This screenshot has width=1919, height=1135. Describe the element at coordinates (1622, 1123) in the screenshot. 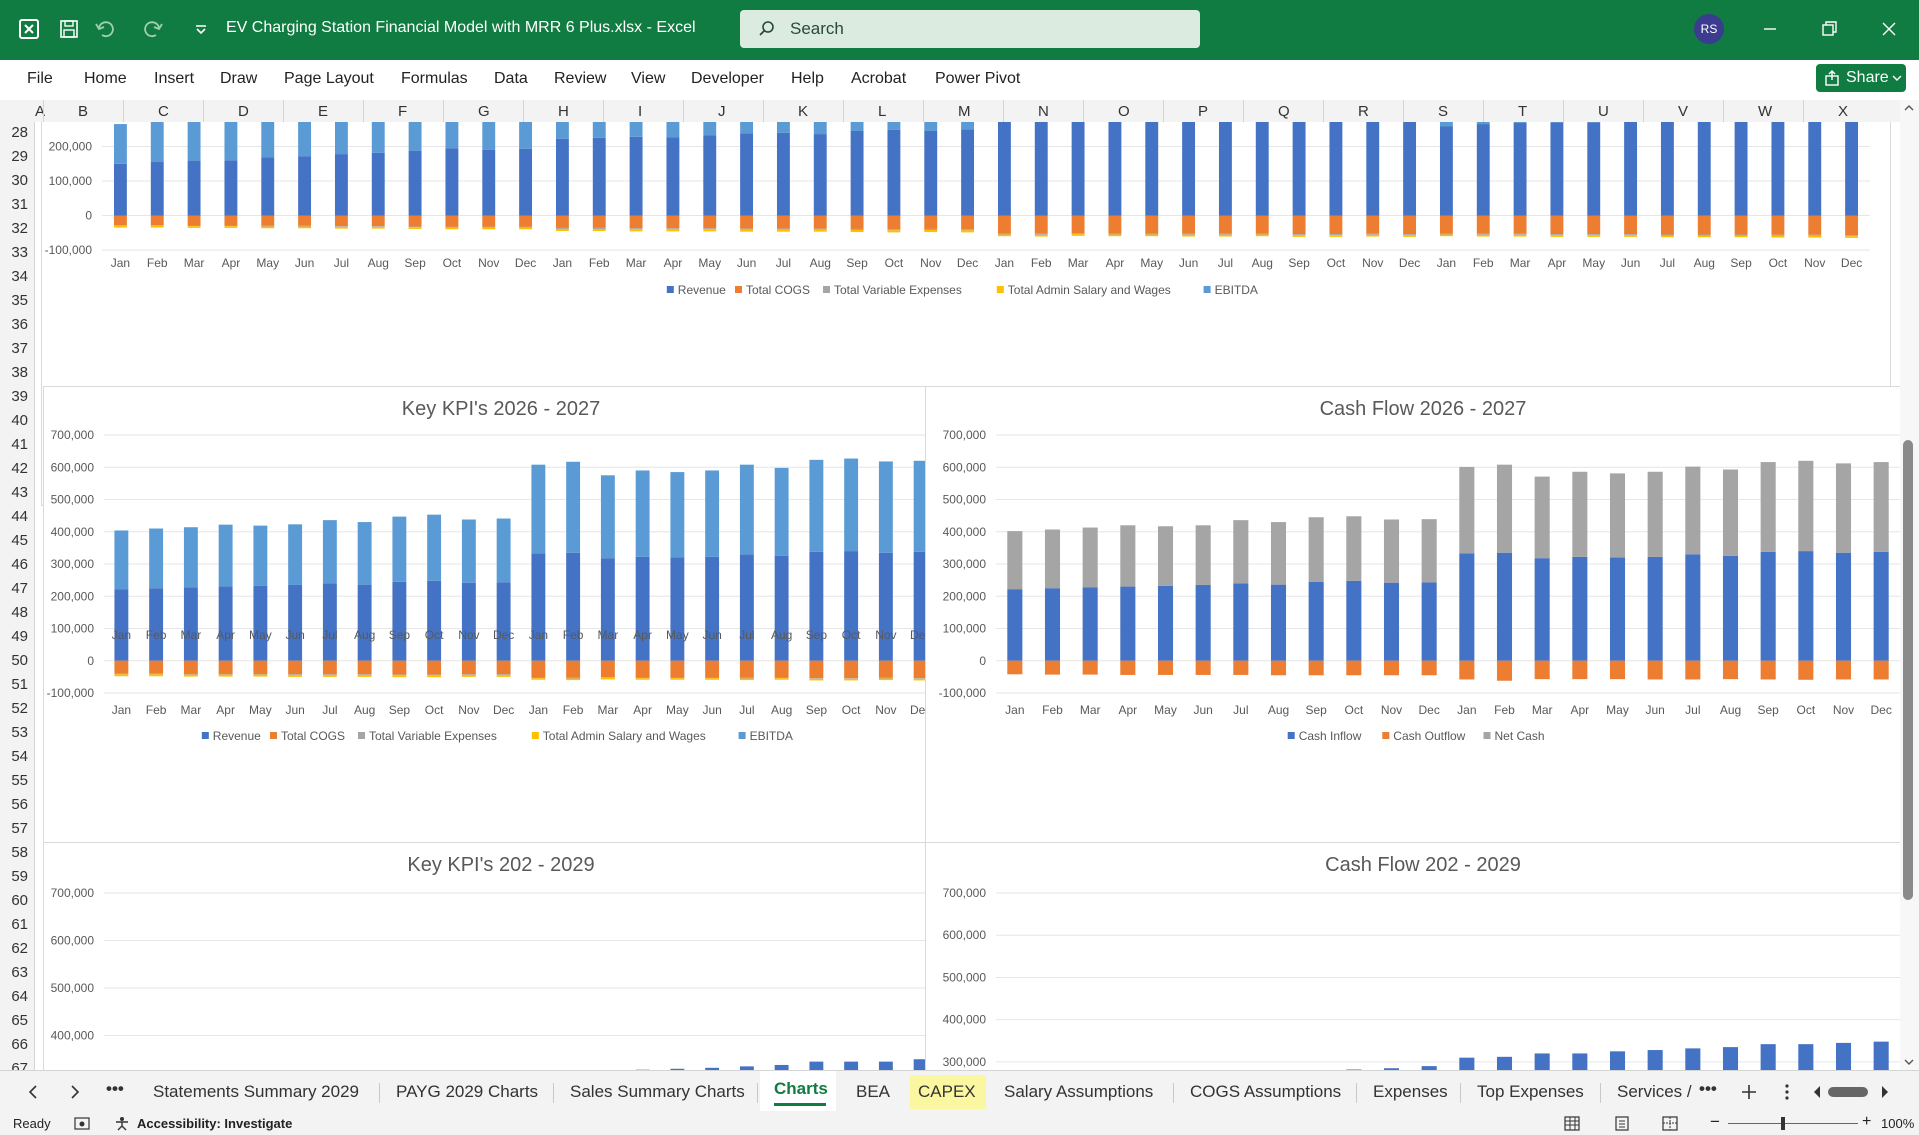

I see `page-layout-view-icon` at that location.